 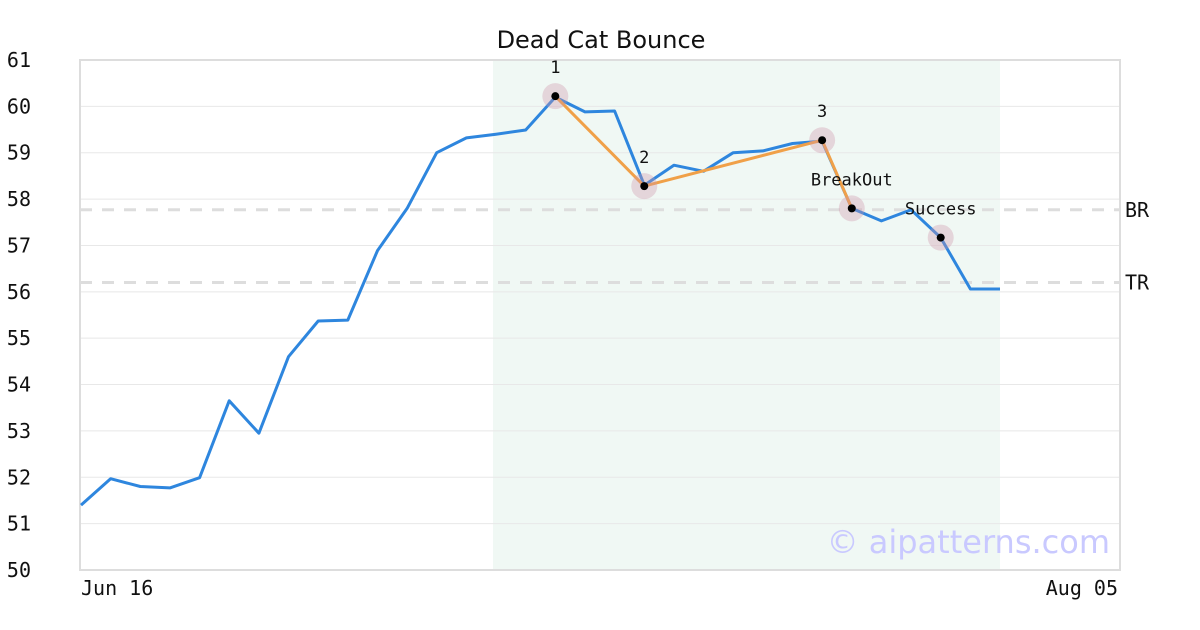 What do you see at coordinates (644, 158) in the screenshot?
I see `pattern-point-label: 2` at bounding box center [644, 158].